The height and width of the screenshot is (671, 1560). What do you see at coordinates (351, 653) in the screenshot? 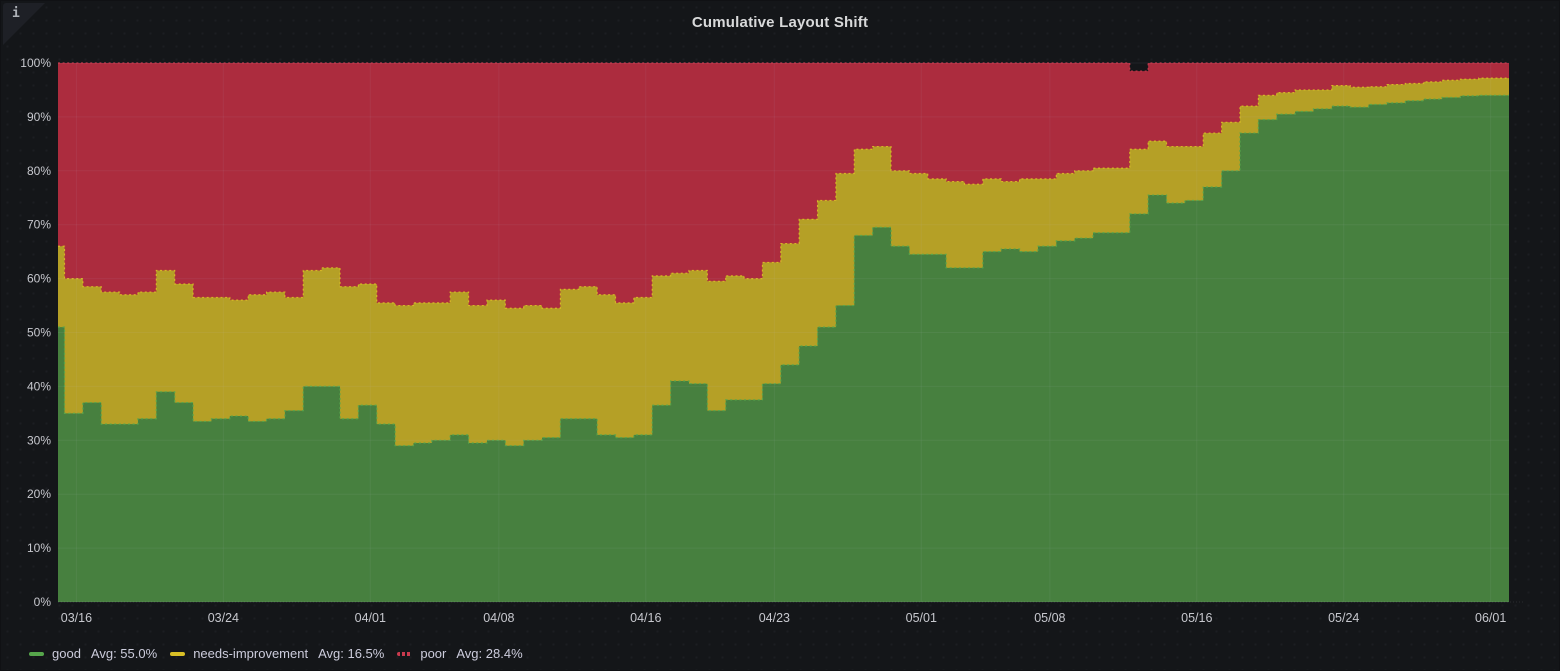
I see `legend-avg: Avg: 16.5%` at bounding box center [351, 653].